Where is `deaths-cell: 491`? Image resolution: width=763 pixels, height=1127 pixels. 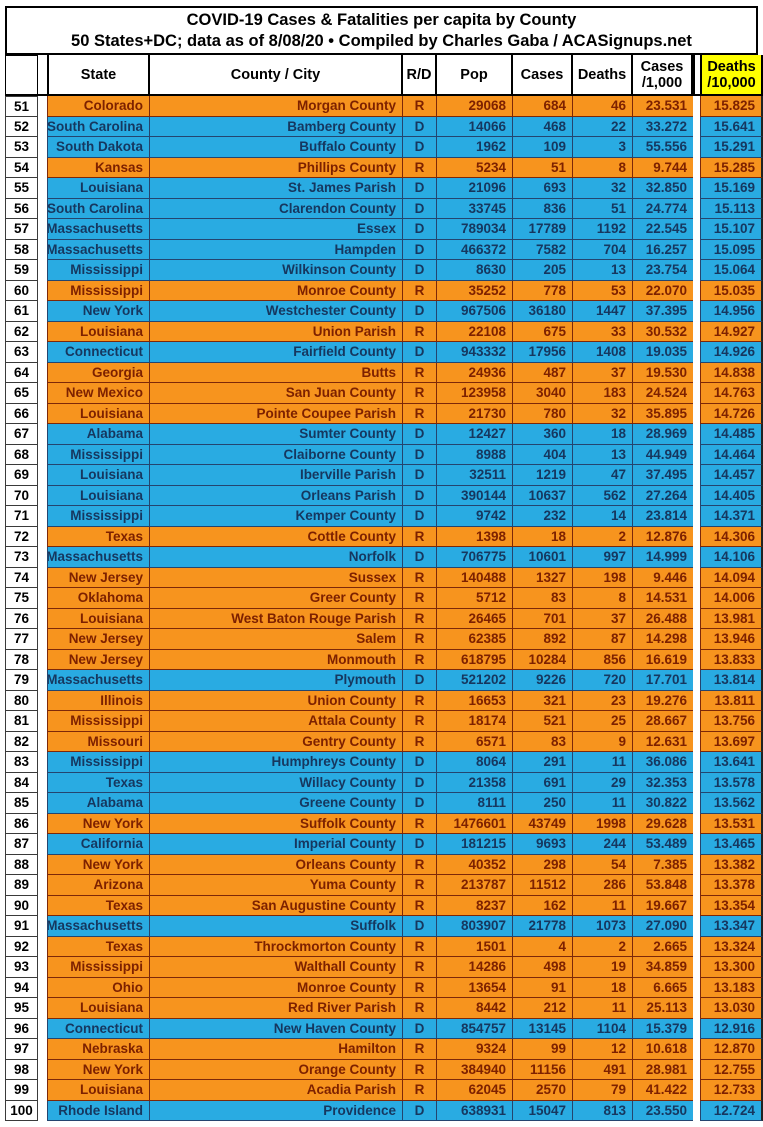
deaths-cell: 491 is located at coordinates (603, 1069).